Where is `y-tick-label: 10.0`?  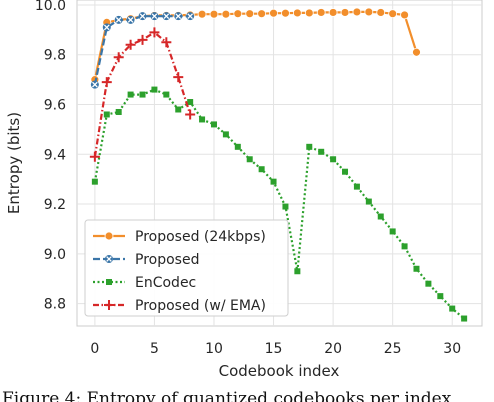 y-tick-label: 10.0 is located at coordinates (50, 7).